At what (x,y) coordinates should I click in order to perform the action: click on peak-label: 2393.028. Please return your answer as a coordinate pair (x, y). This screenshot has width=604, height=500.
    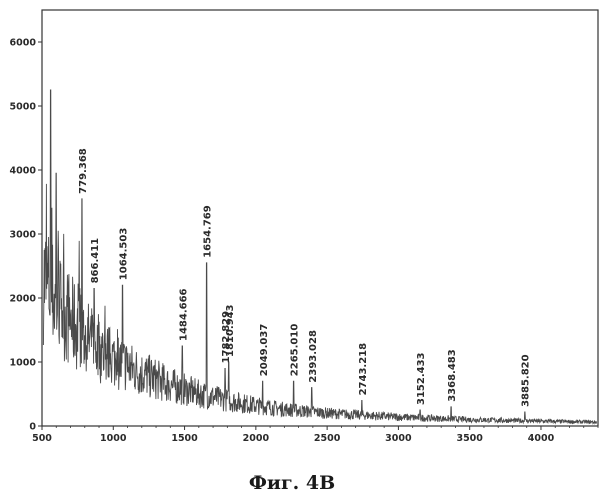
    Looking at the image, I should click on (313, 356).